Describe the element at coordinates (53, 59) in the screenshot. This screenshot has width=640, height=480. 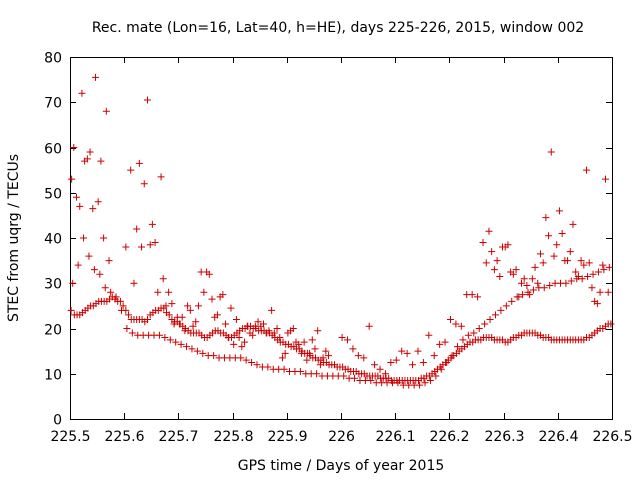
I see `y-tick-label: 80` at that location.